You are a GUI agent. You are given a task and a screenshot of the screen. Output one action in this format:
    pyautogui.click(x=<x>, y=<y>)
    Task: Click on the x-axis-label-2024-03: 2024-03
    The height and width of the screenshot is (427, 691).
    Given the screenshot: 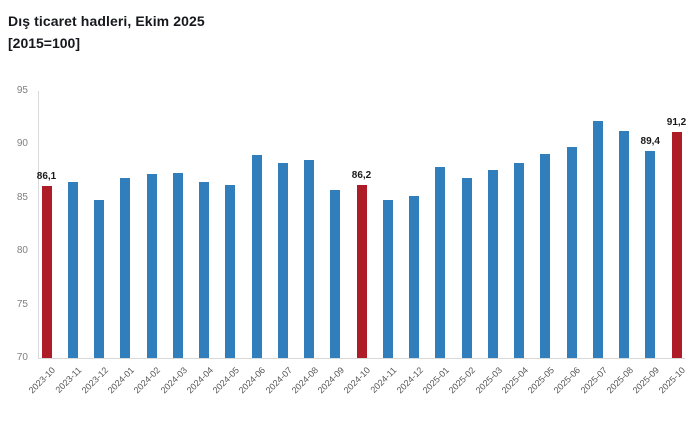 What is the action you would take?
    pyautogui.click(x=173, y=380)
    